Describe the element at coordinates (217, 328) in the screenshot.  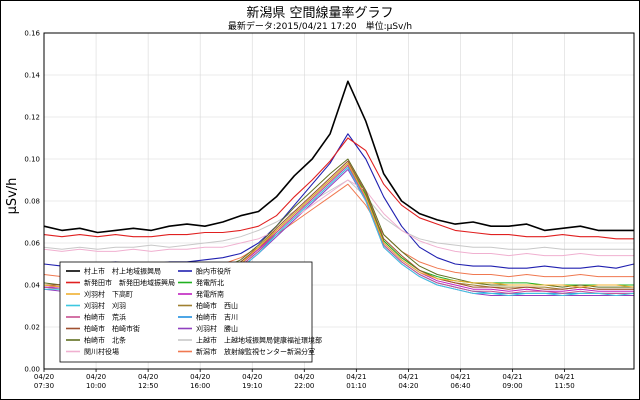
I see `legend-entry: 刈羽村 勝山` at that location.